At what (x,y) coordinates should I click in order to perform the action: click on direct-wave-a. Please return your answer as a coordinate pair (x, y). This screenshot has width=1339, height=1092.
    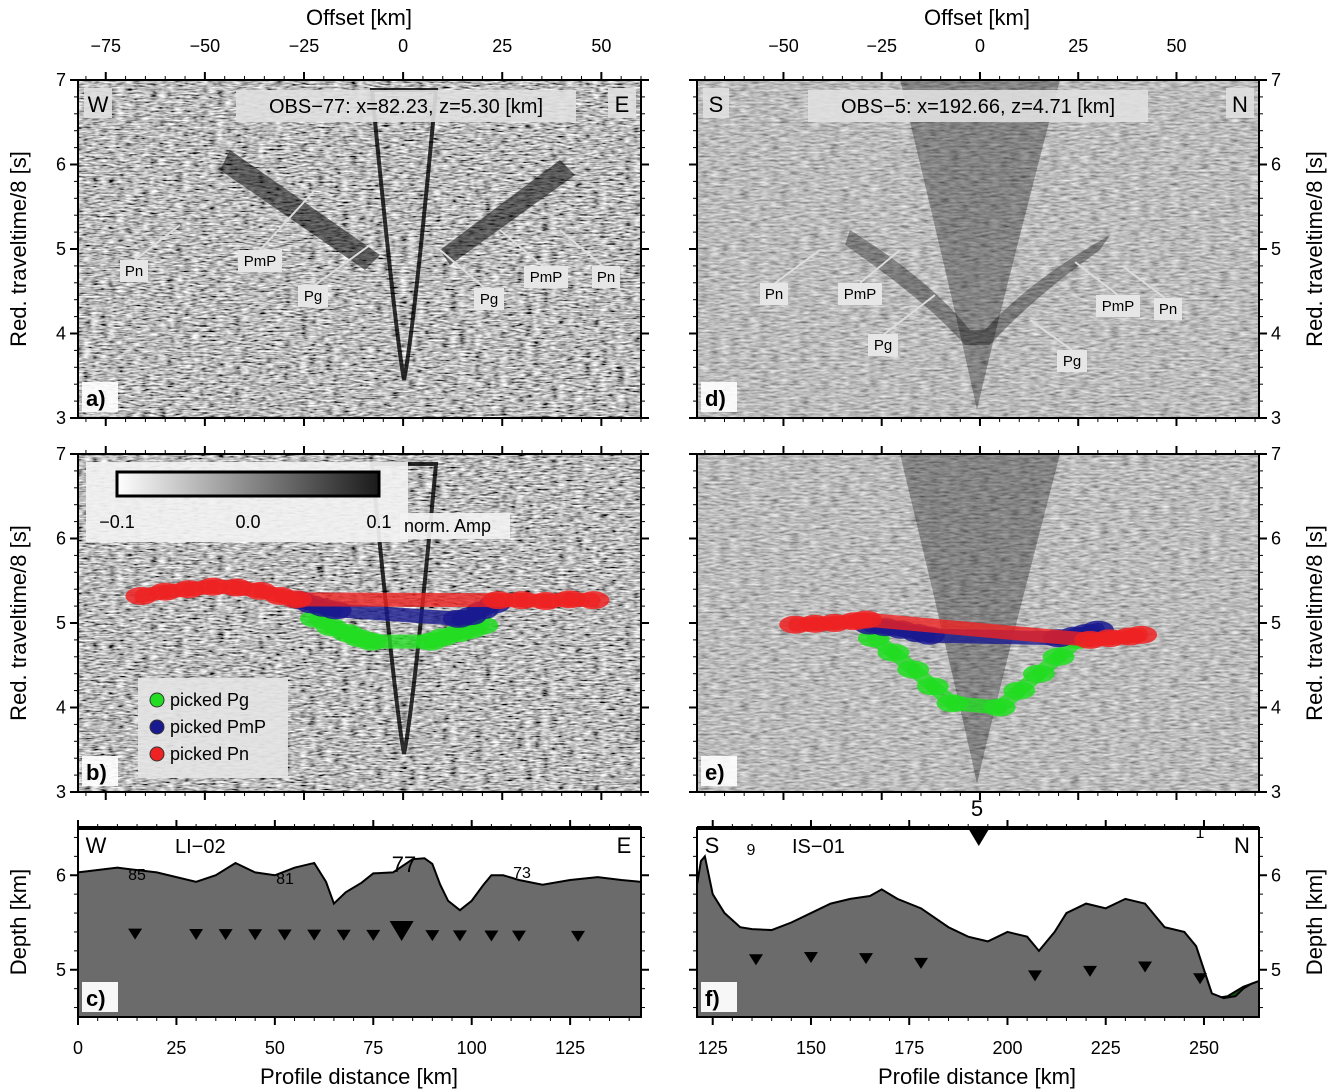
    Looking at the image, I should click on (404, 234).